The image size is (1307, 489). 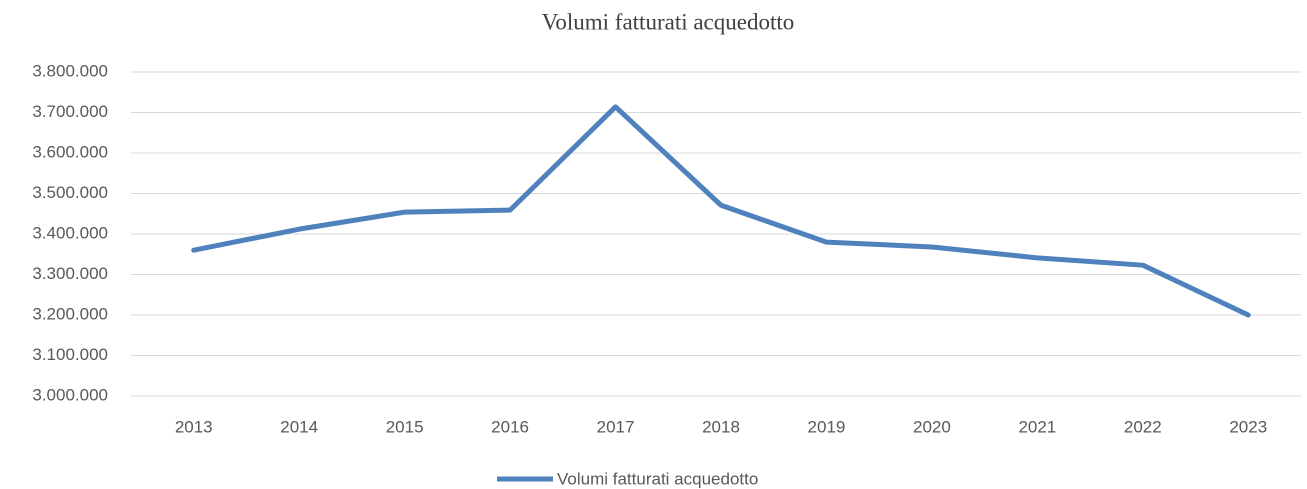 I want to click on y-tick-label: 3.800.000, so click(x=70, y=70).